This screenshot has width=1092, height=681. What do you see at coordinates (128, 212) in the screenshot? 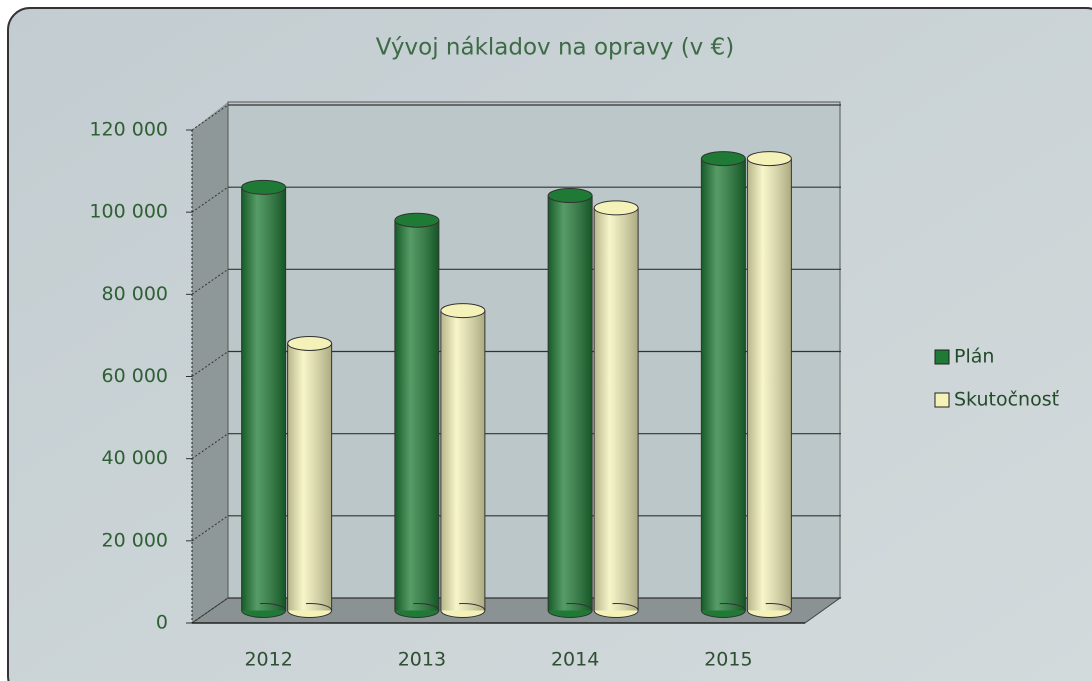
I see `y-tick-label: 100 000` at bounding box center [128, 212].